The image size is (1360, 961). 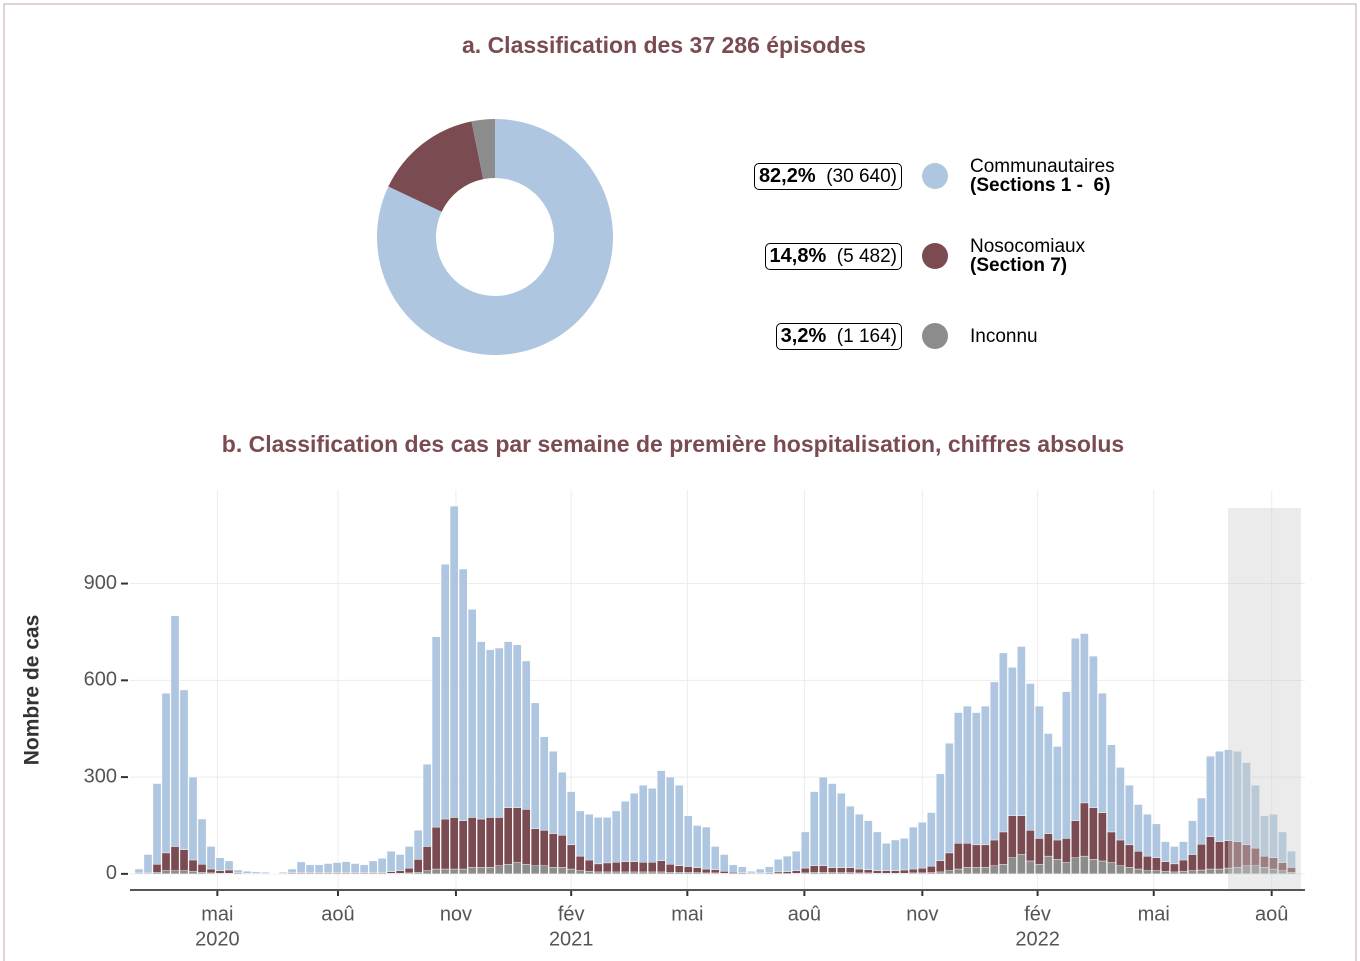 What do you see at coordinates (1271, 914) in the screenshot?
I see `x-tick-label: aoû` at bounding box center [1271, 914].